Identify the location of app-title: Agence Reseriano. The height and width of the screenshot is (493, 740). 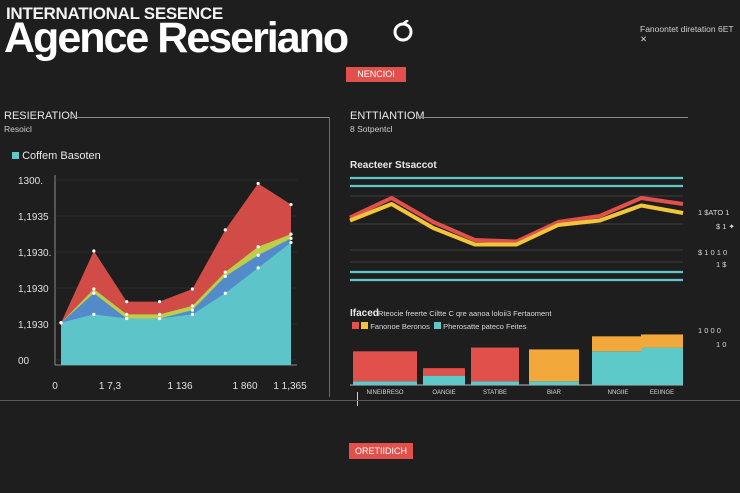
(176, 38).